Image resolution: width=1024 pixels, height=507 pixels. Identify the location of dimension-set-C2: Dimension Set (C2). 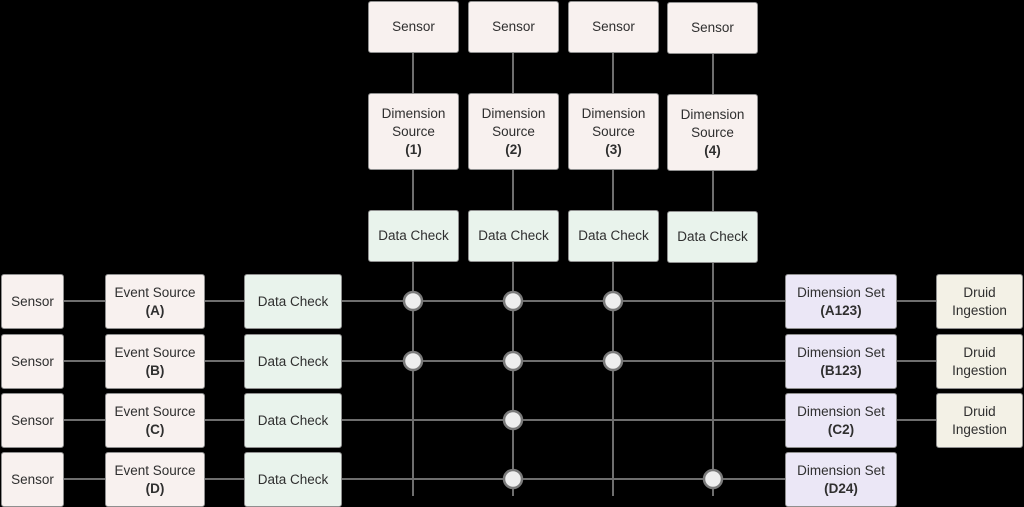
(841, 420).